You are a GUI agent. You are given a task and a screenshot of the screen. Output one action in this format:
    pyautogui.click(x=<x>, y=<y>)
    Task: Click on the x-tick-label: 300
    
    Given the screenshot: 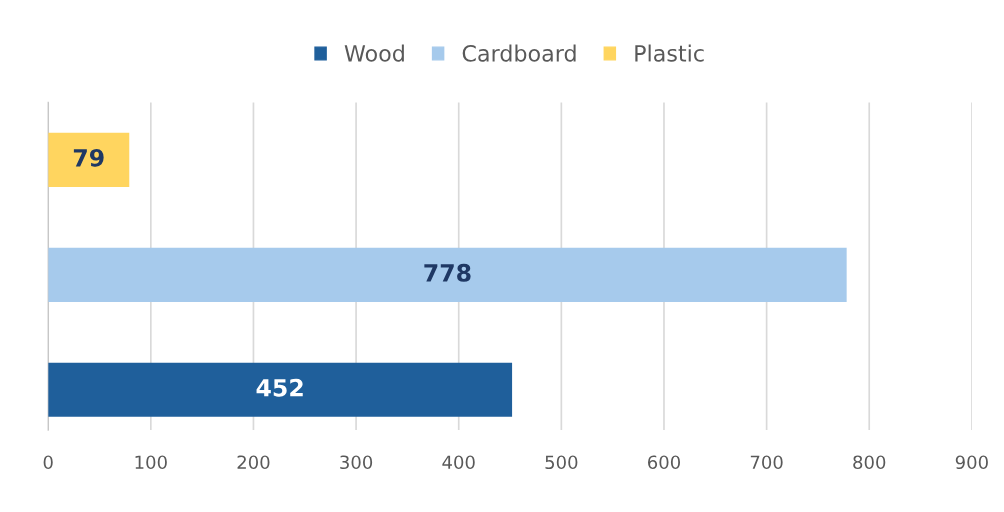 What is the action you would take?
    pyautogui.click(x=356, y=462)
    